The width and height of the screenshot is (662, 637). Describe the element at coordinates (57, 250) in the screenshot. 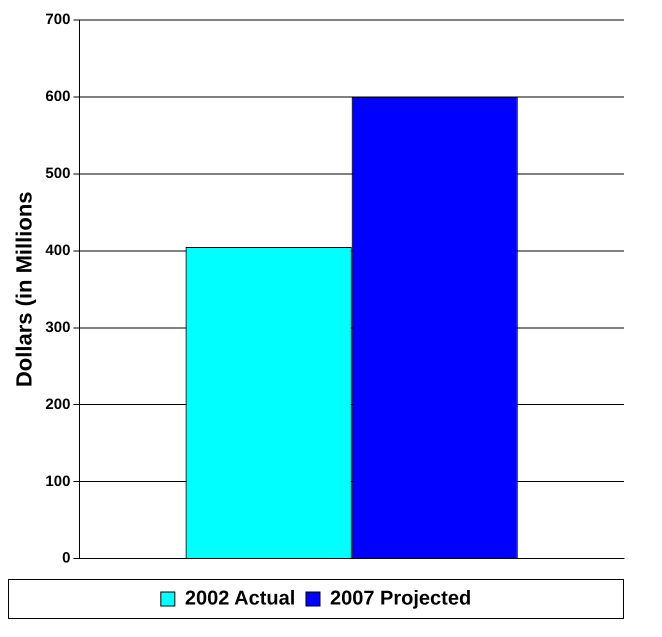

I see `y-tick-label: 400` at that location.